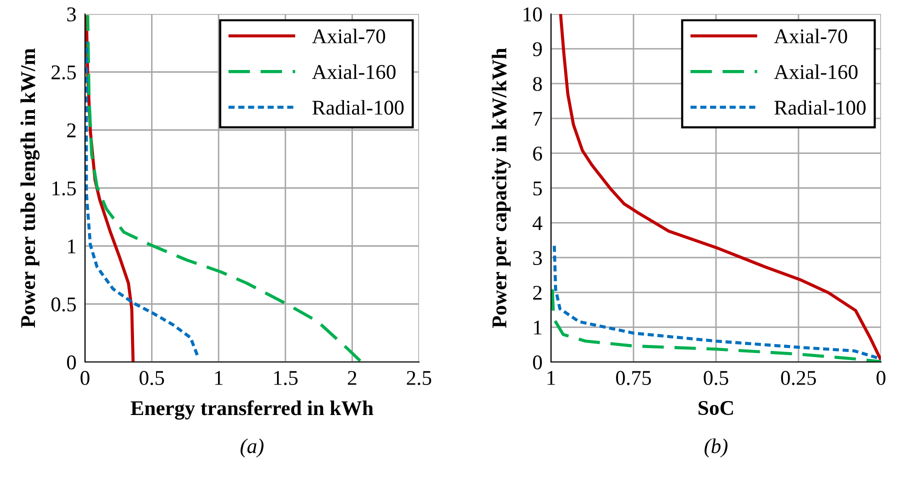 The height and width of the screenshot is (484, 897). I want to click on x-tick-label: 2, so click(352, 377).